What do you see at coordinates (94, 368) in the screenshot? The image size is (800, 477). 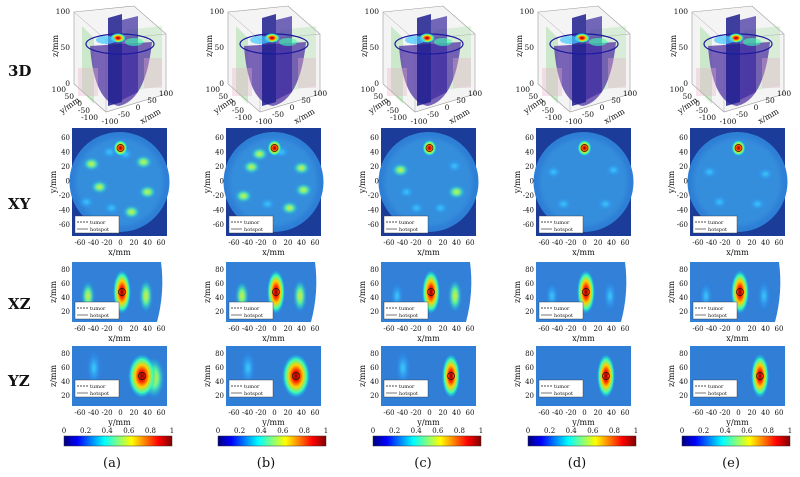 I see `yz-secondary-hotspot` at bounding box center [94, 368].